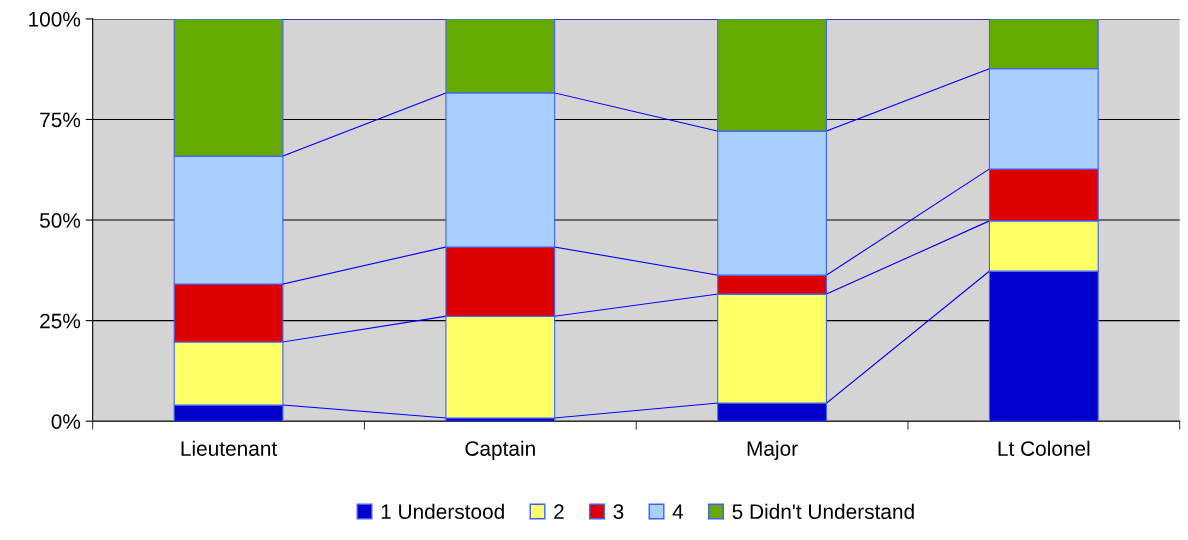 The image size is (1188, 540). I want to click on legend-label: 1 Understood, so click(442, 511).